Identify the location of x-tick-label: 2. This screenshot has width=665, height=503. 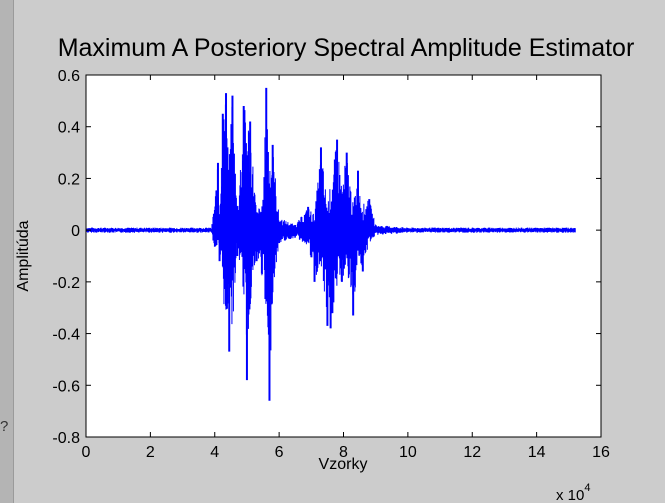
(150, 452).